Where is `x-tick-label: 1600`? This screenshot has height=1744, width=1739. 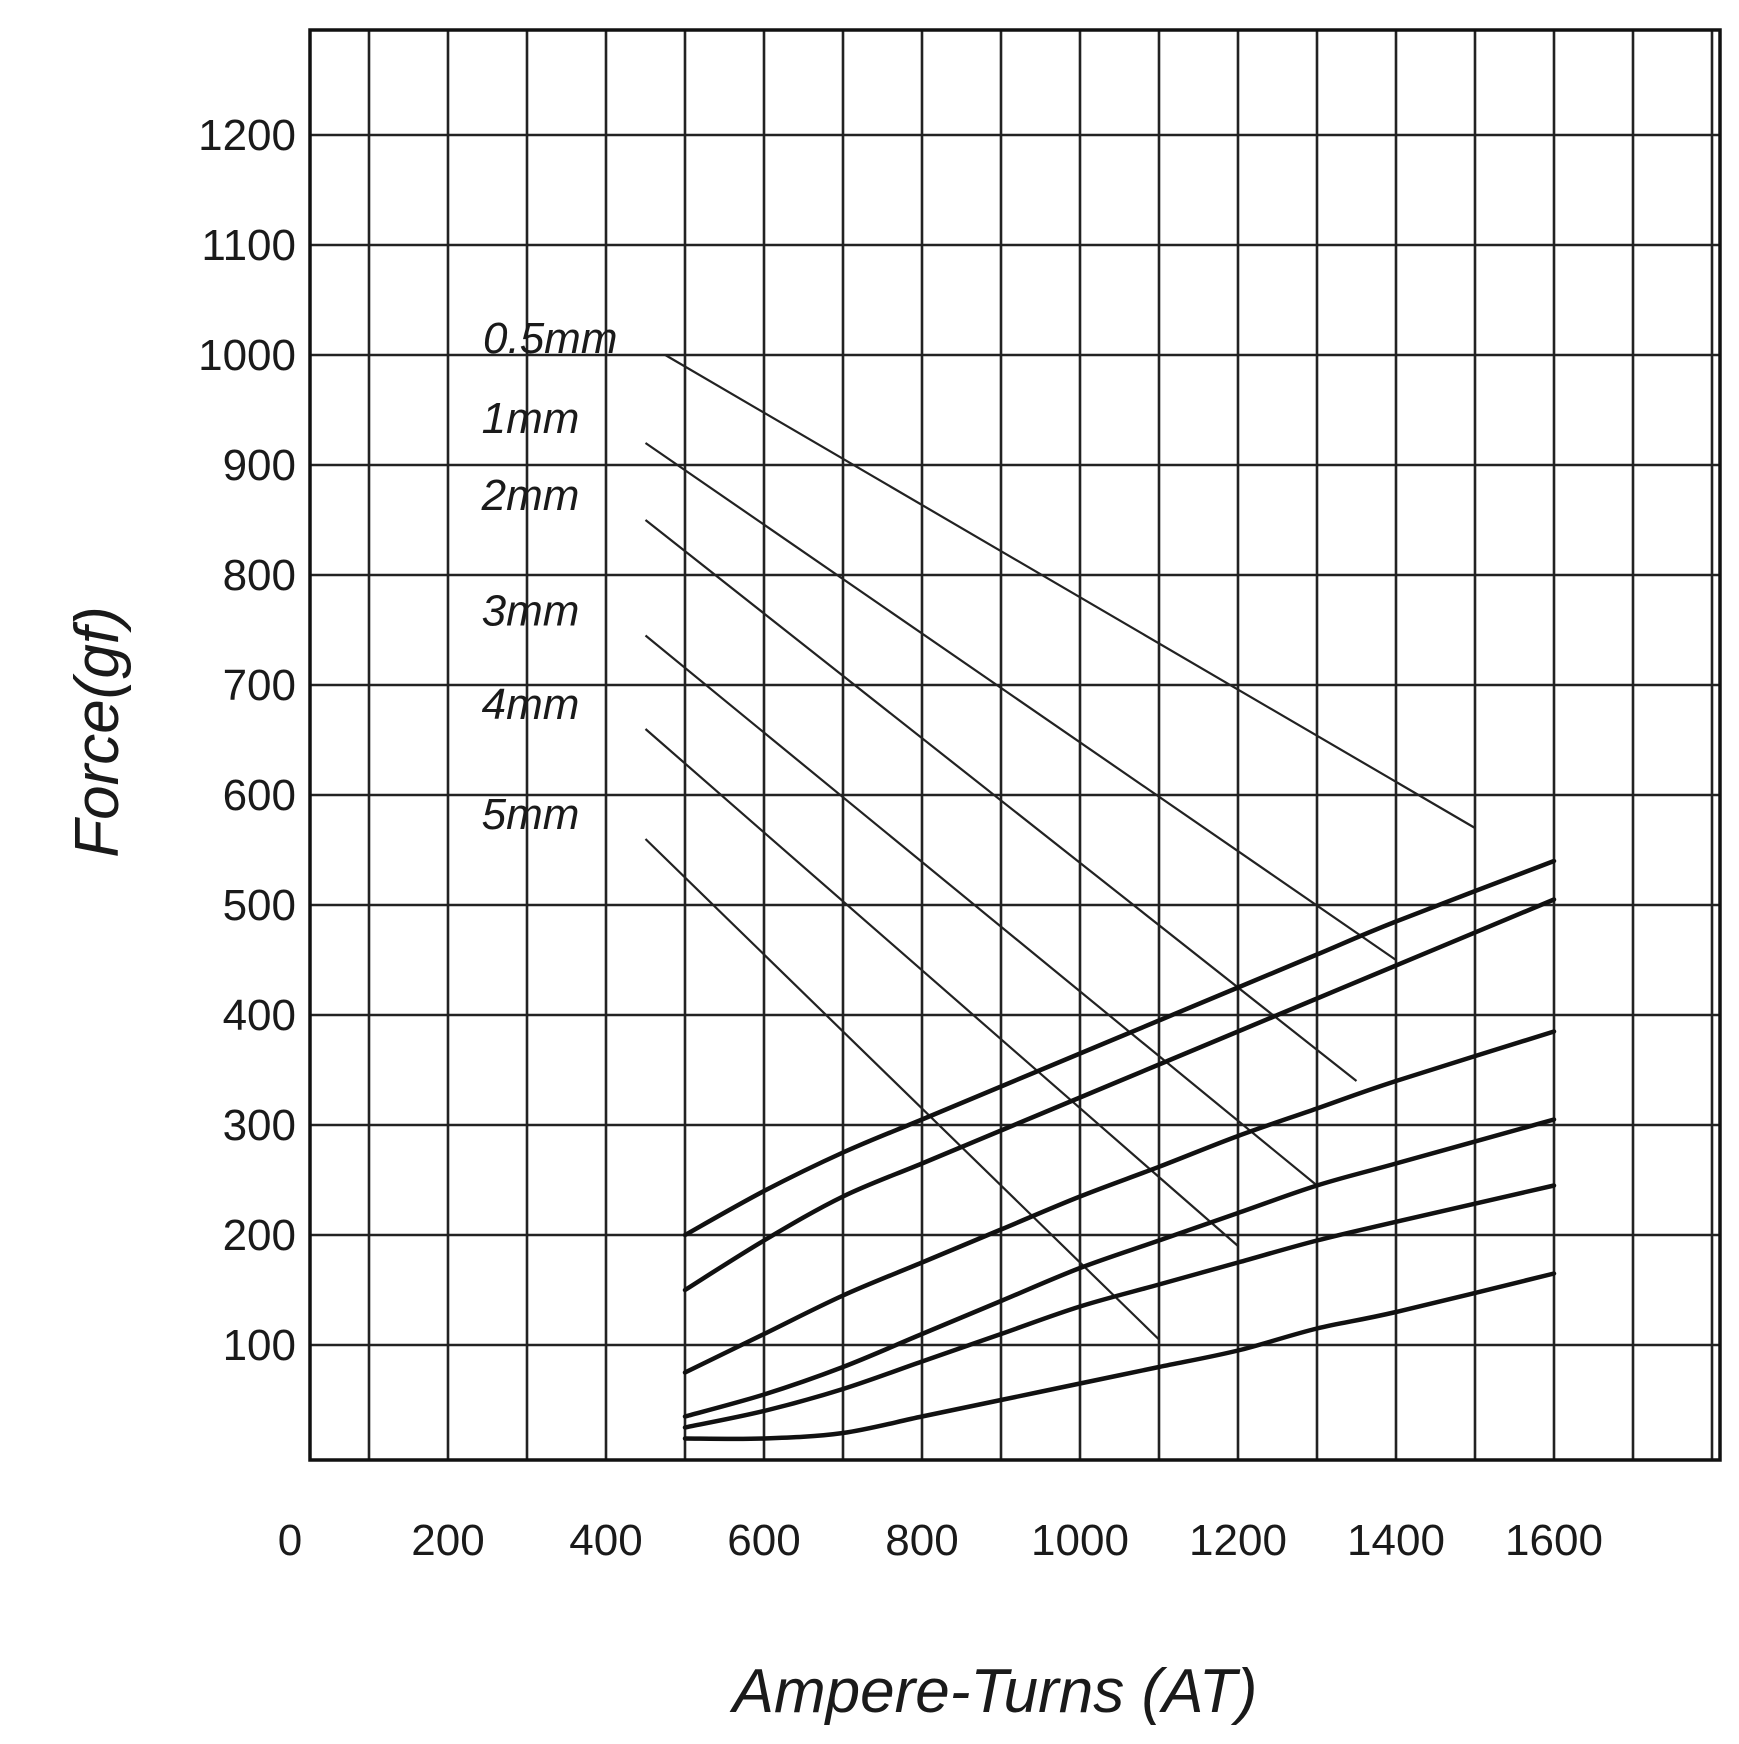
x-tick-label: 1600 is located at coordinates (1554, 1540).